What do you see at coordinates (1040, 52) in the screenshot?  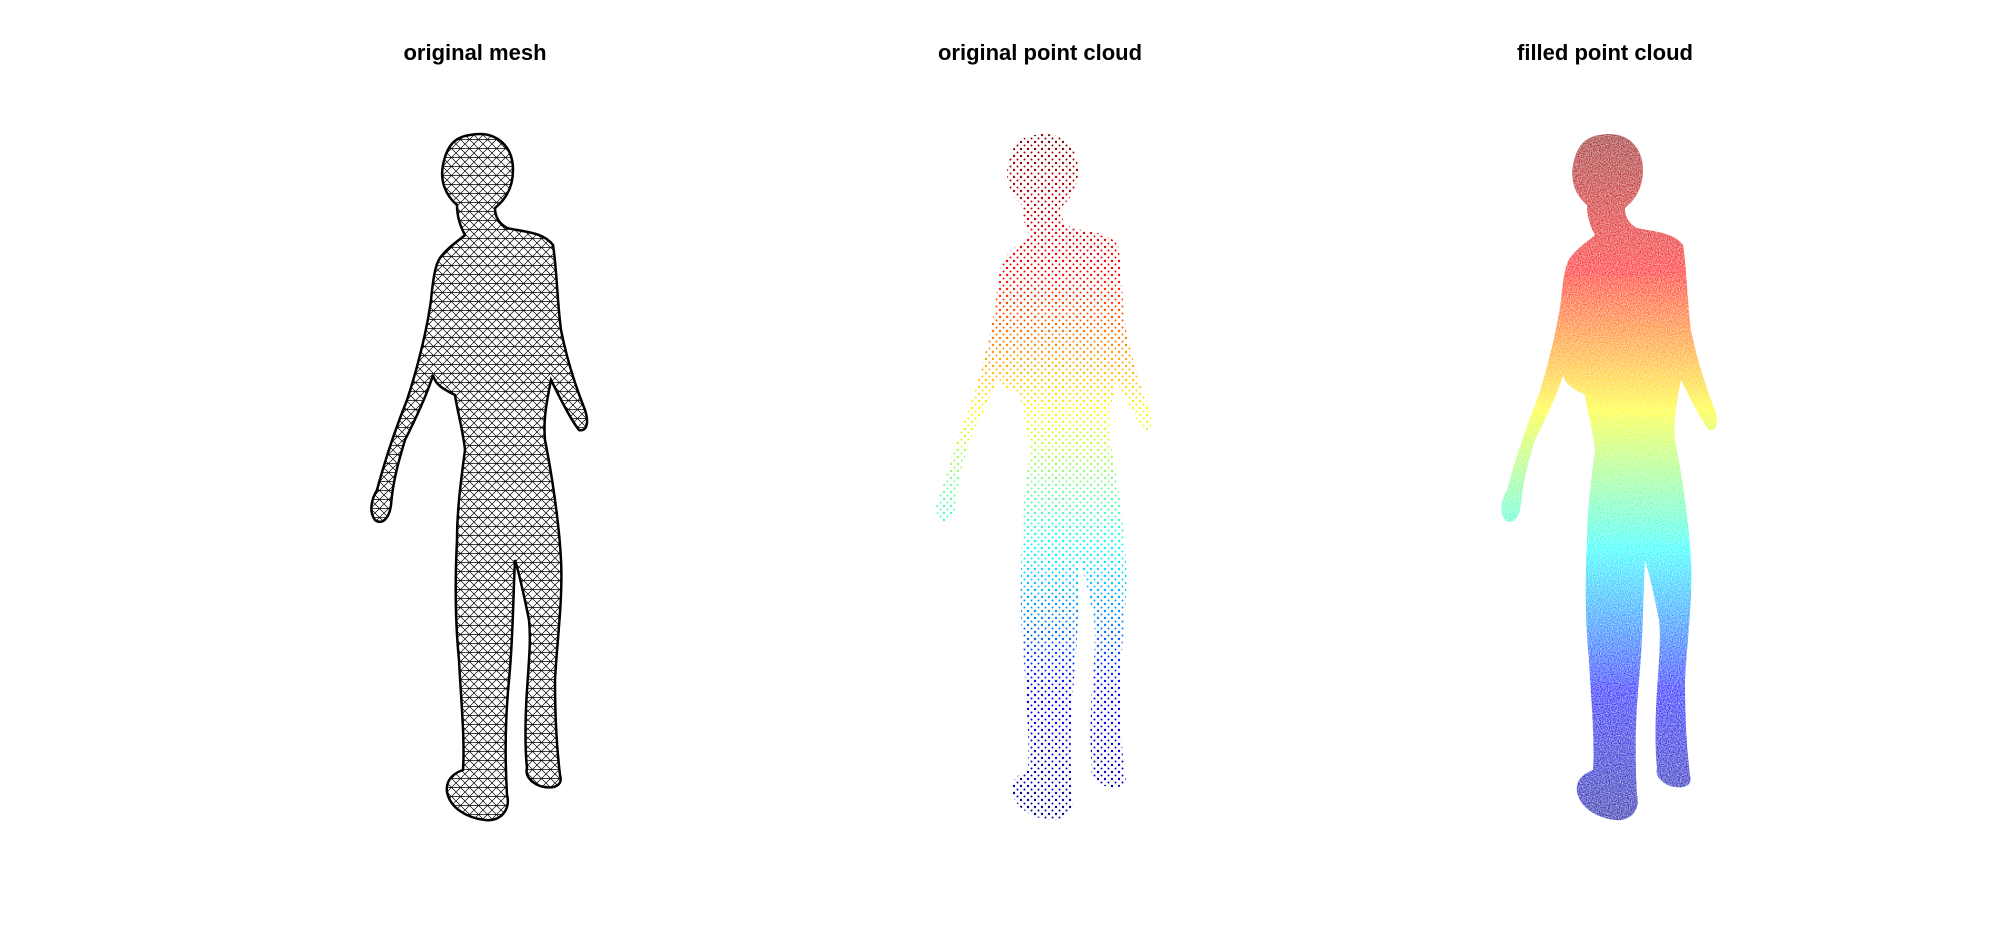 I see `panel-title: original point cloud` at bounding box center [1040, 52].